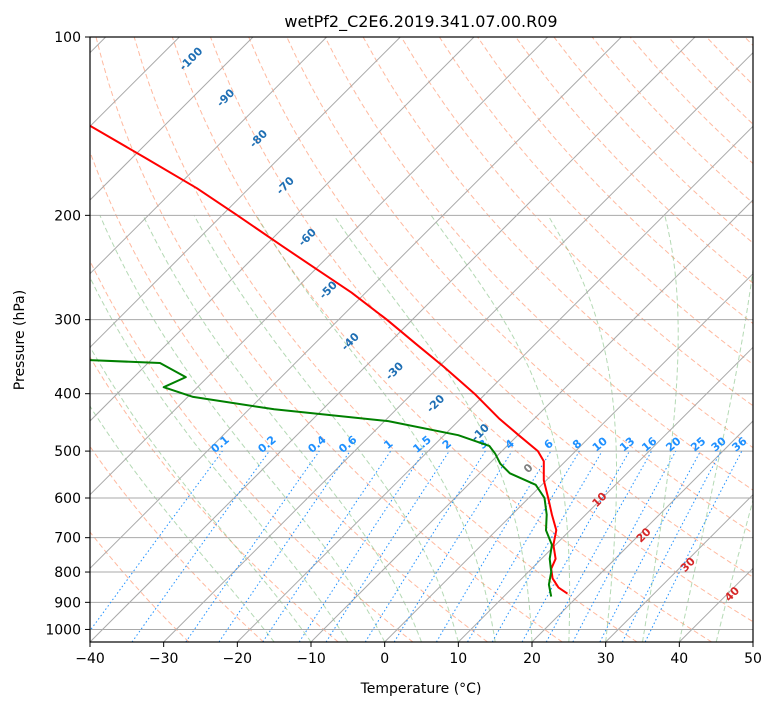 The height and width of the screenshot is (708, 775). What do you see at coordinates (384, 659) in the screenshot?
I see `x-tick-label: 0` at bounding box center [384, 659].